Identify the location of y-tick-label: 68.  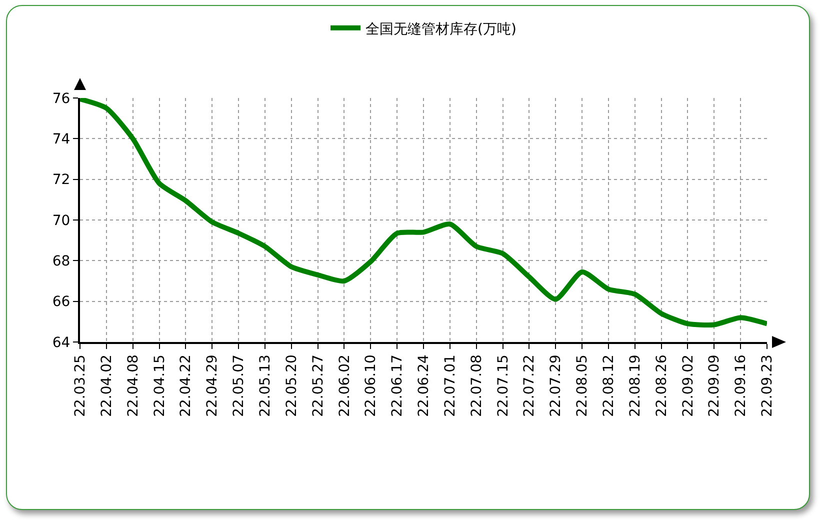
(61, 262).